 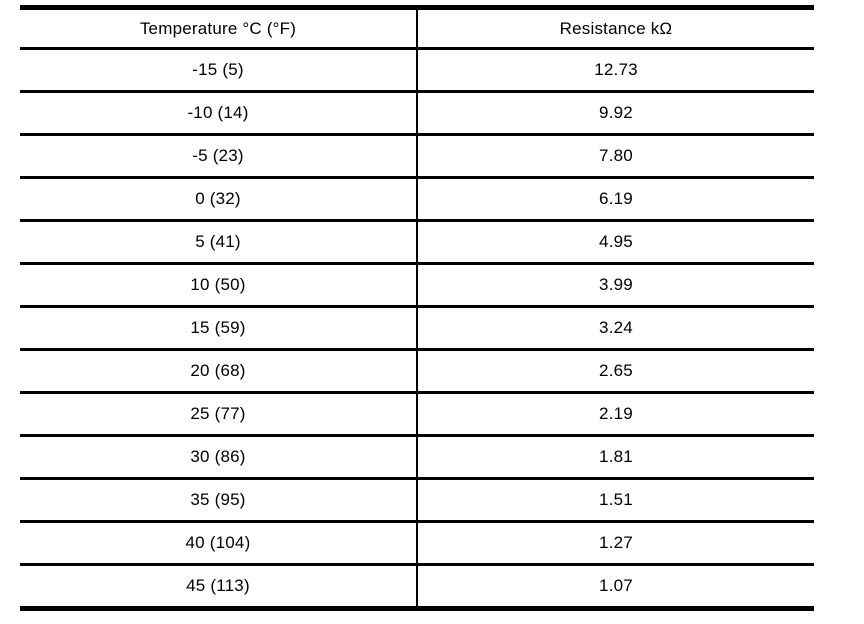 I want to click on temperature-cell: 20 (68), so click(x=219, y=371).